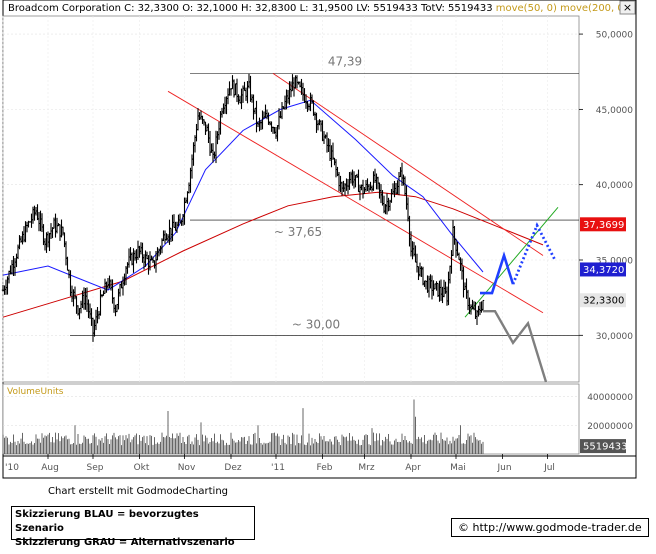  What do you see at coordinates (503, 468) in the screenshot?
I see `x-tick-label: Jun` at bounding box center [503, 468].